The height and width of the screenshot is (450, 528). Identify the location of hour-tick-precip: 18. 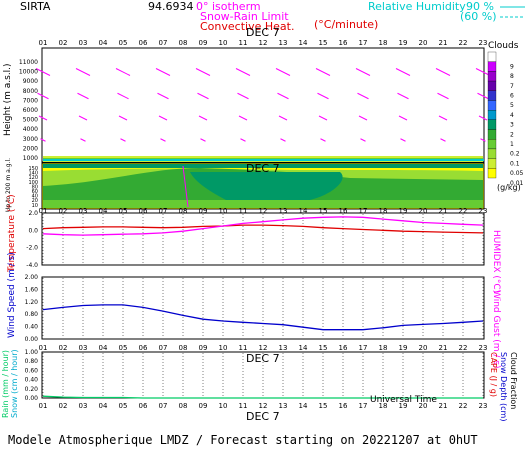
(383, 348).